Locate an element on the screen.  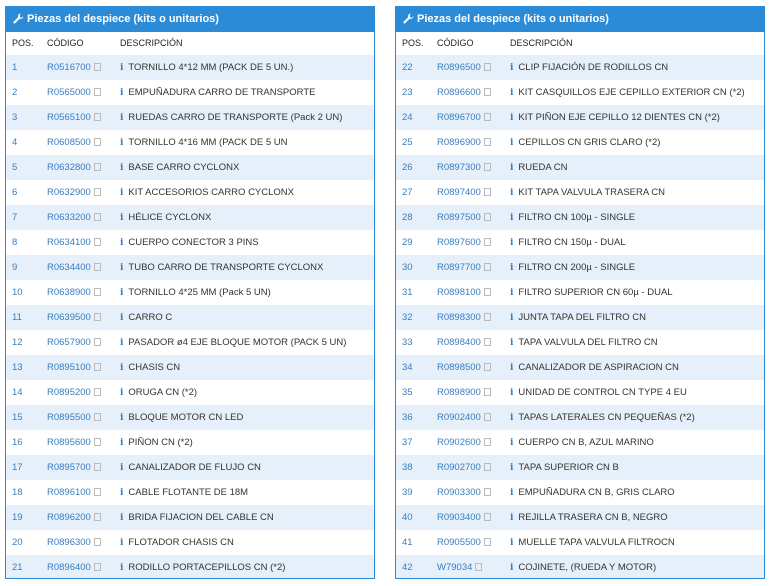
part-row: 28 R0897500 i FILTRO CN 100µ - SINGLE is located at coordinates (580, 217).